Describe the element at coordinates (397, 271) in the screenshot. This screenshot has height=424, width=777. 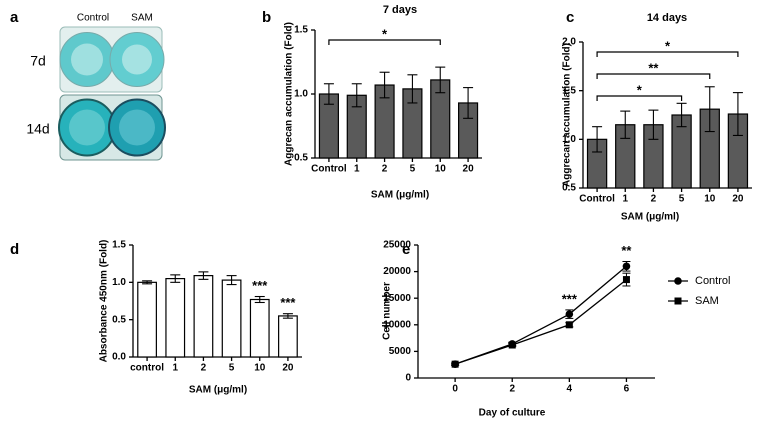
I see `y-tick-label: 20000` at that location.